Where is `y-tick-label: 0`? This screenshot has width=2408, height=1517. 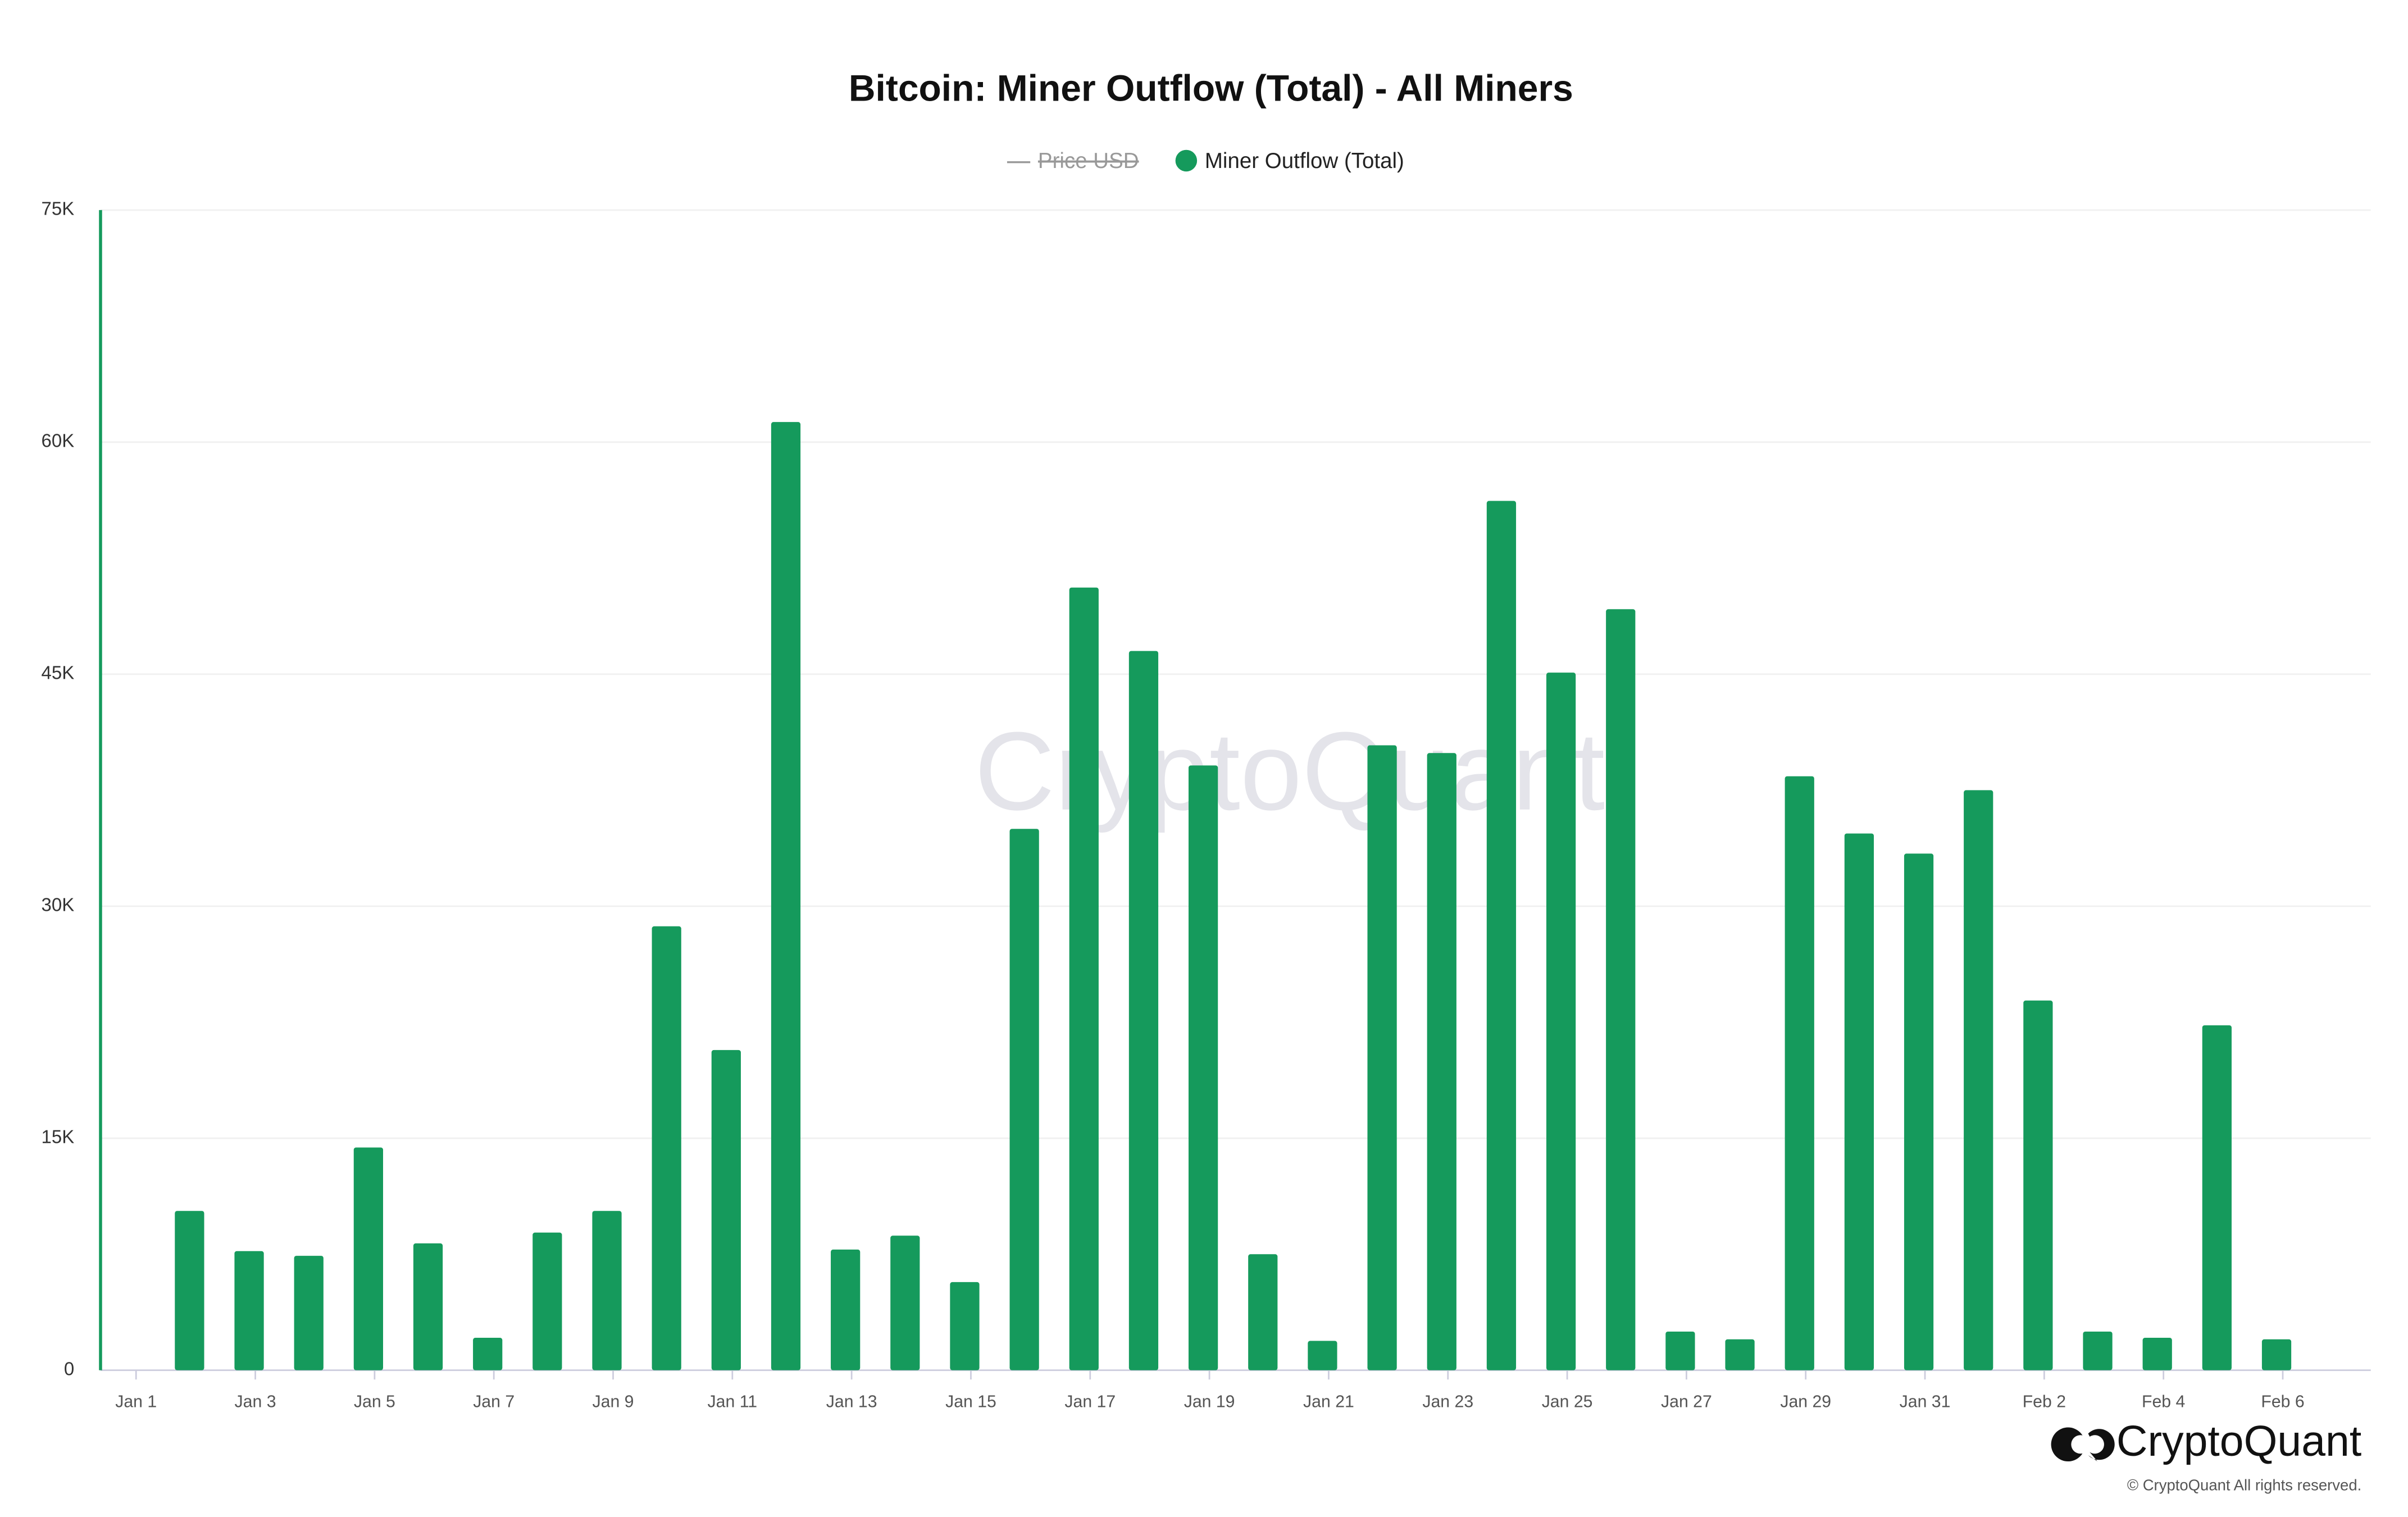 y-tick-label: 0 is located at coordinates (69, 1369).